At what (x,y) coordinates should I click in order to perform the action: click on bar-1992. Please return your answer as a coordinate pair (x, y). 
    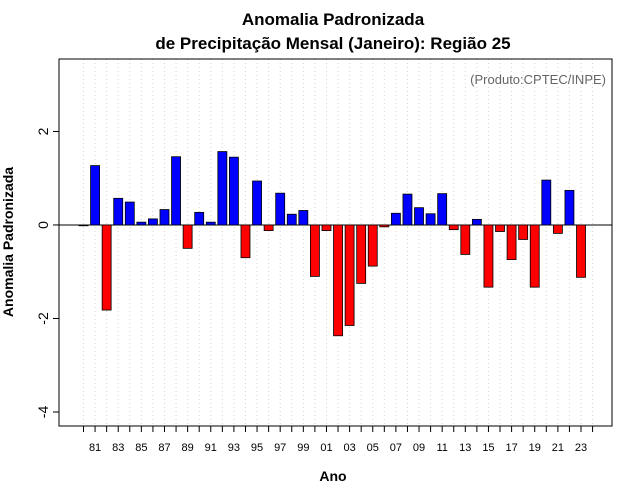
    Looking at the image, I should click on (222, 188).